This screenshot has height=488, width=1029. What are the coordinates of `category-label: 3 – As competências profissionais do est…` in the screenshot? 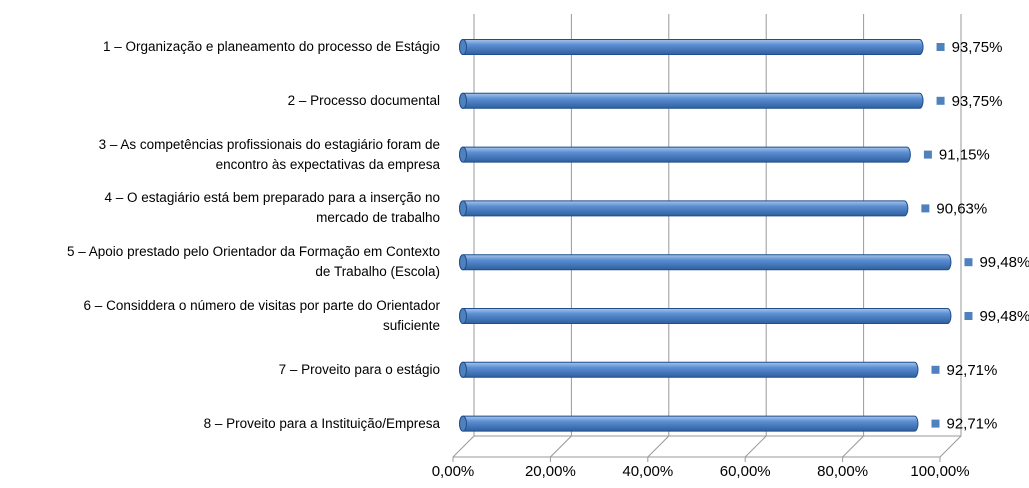 It's located at (269, 154).